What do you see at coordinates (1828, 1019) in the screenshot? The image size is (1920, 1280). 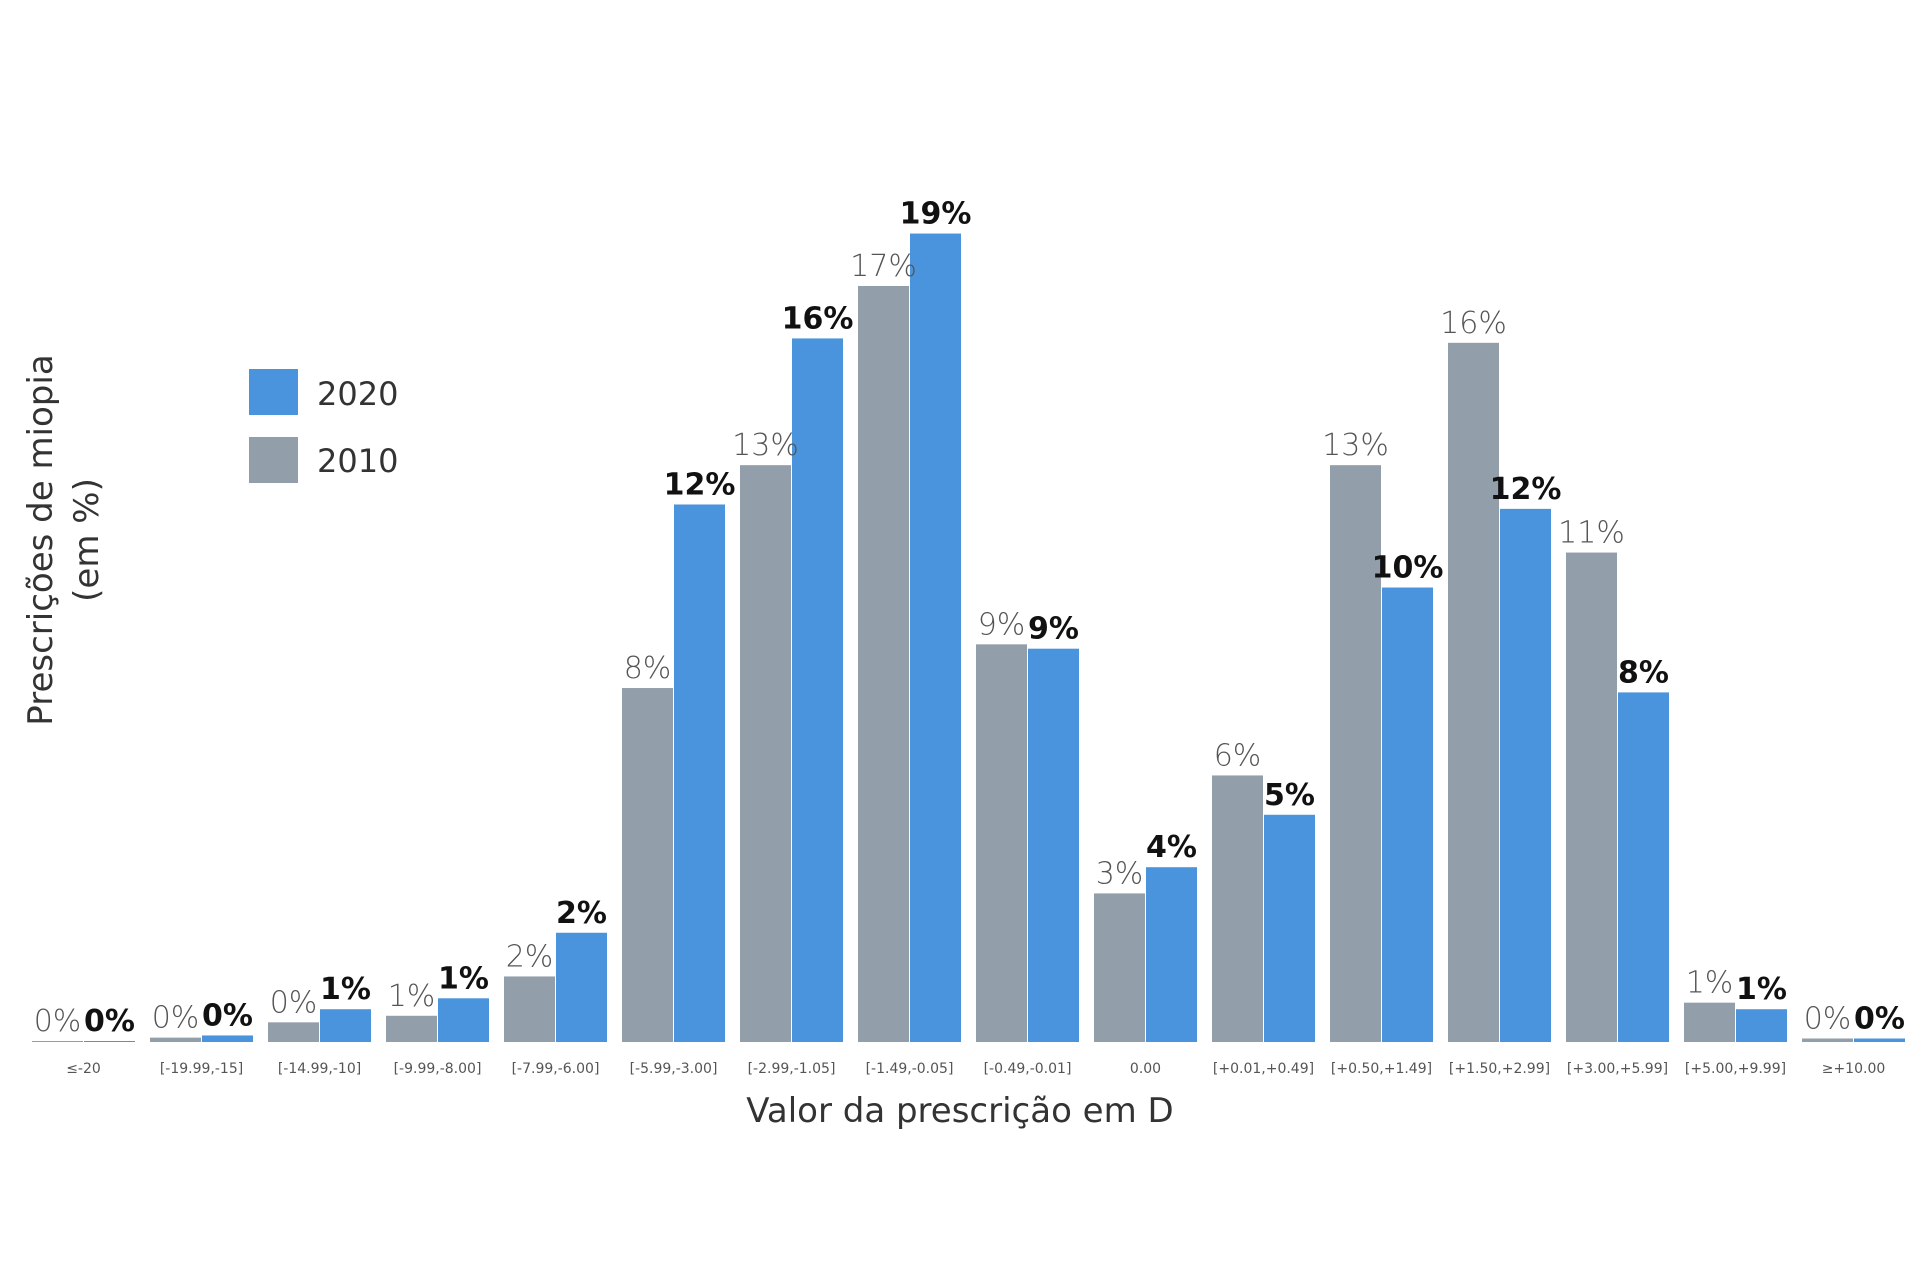 I see `value-label-2010-15: 0%` at bounding box center [1828, 1019].